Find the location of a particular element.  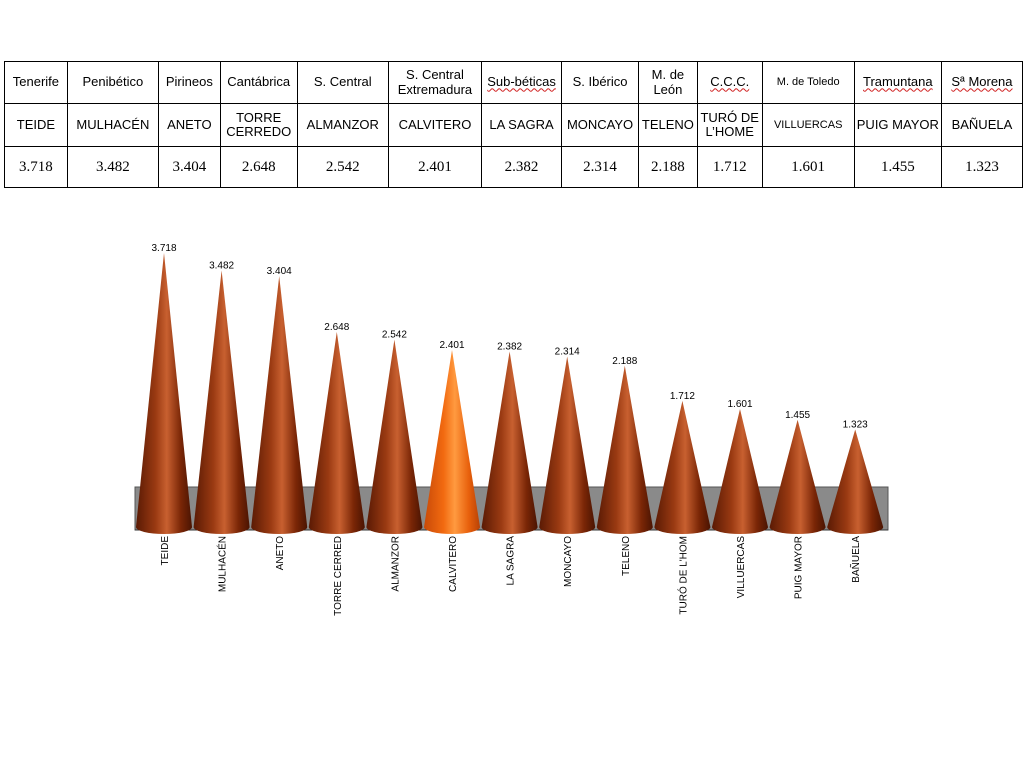

data-label: 2.542 is located at coordinates (394, 335).